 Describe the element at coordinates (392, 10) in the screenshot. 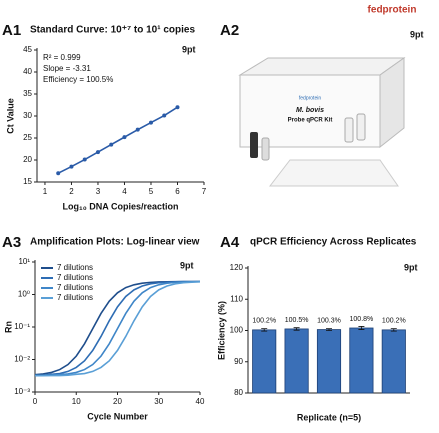

I see `brand: fedprotein` at that location.